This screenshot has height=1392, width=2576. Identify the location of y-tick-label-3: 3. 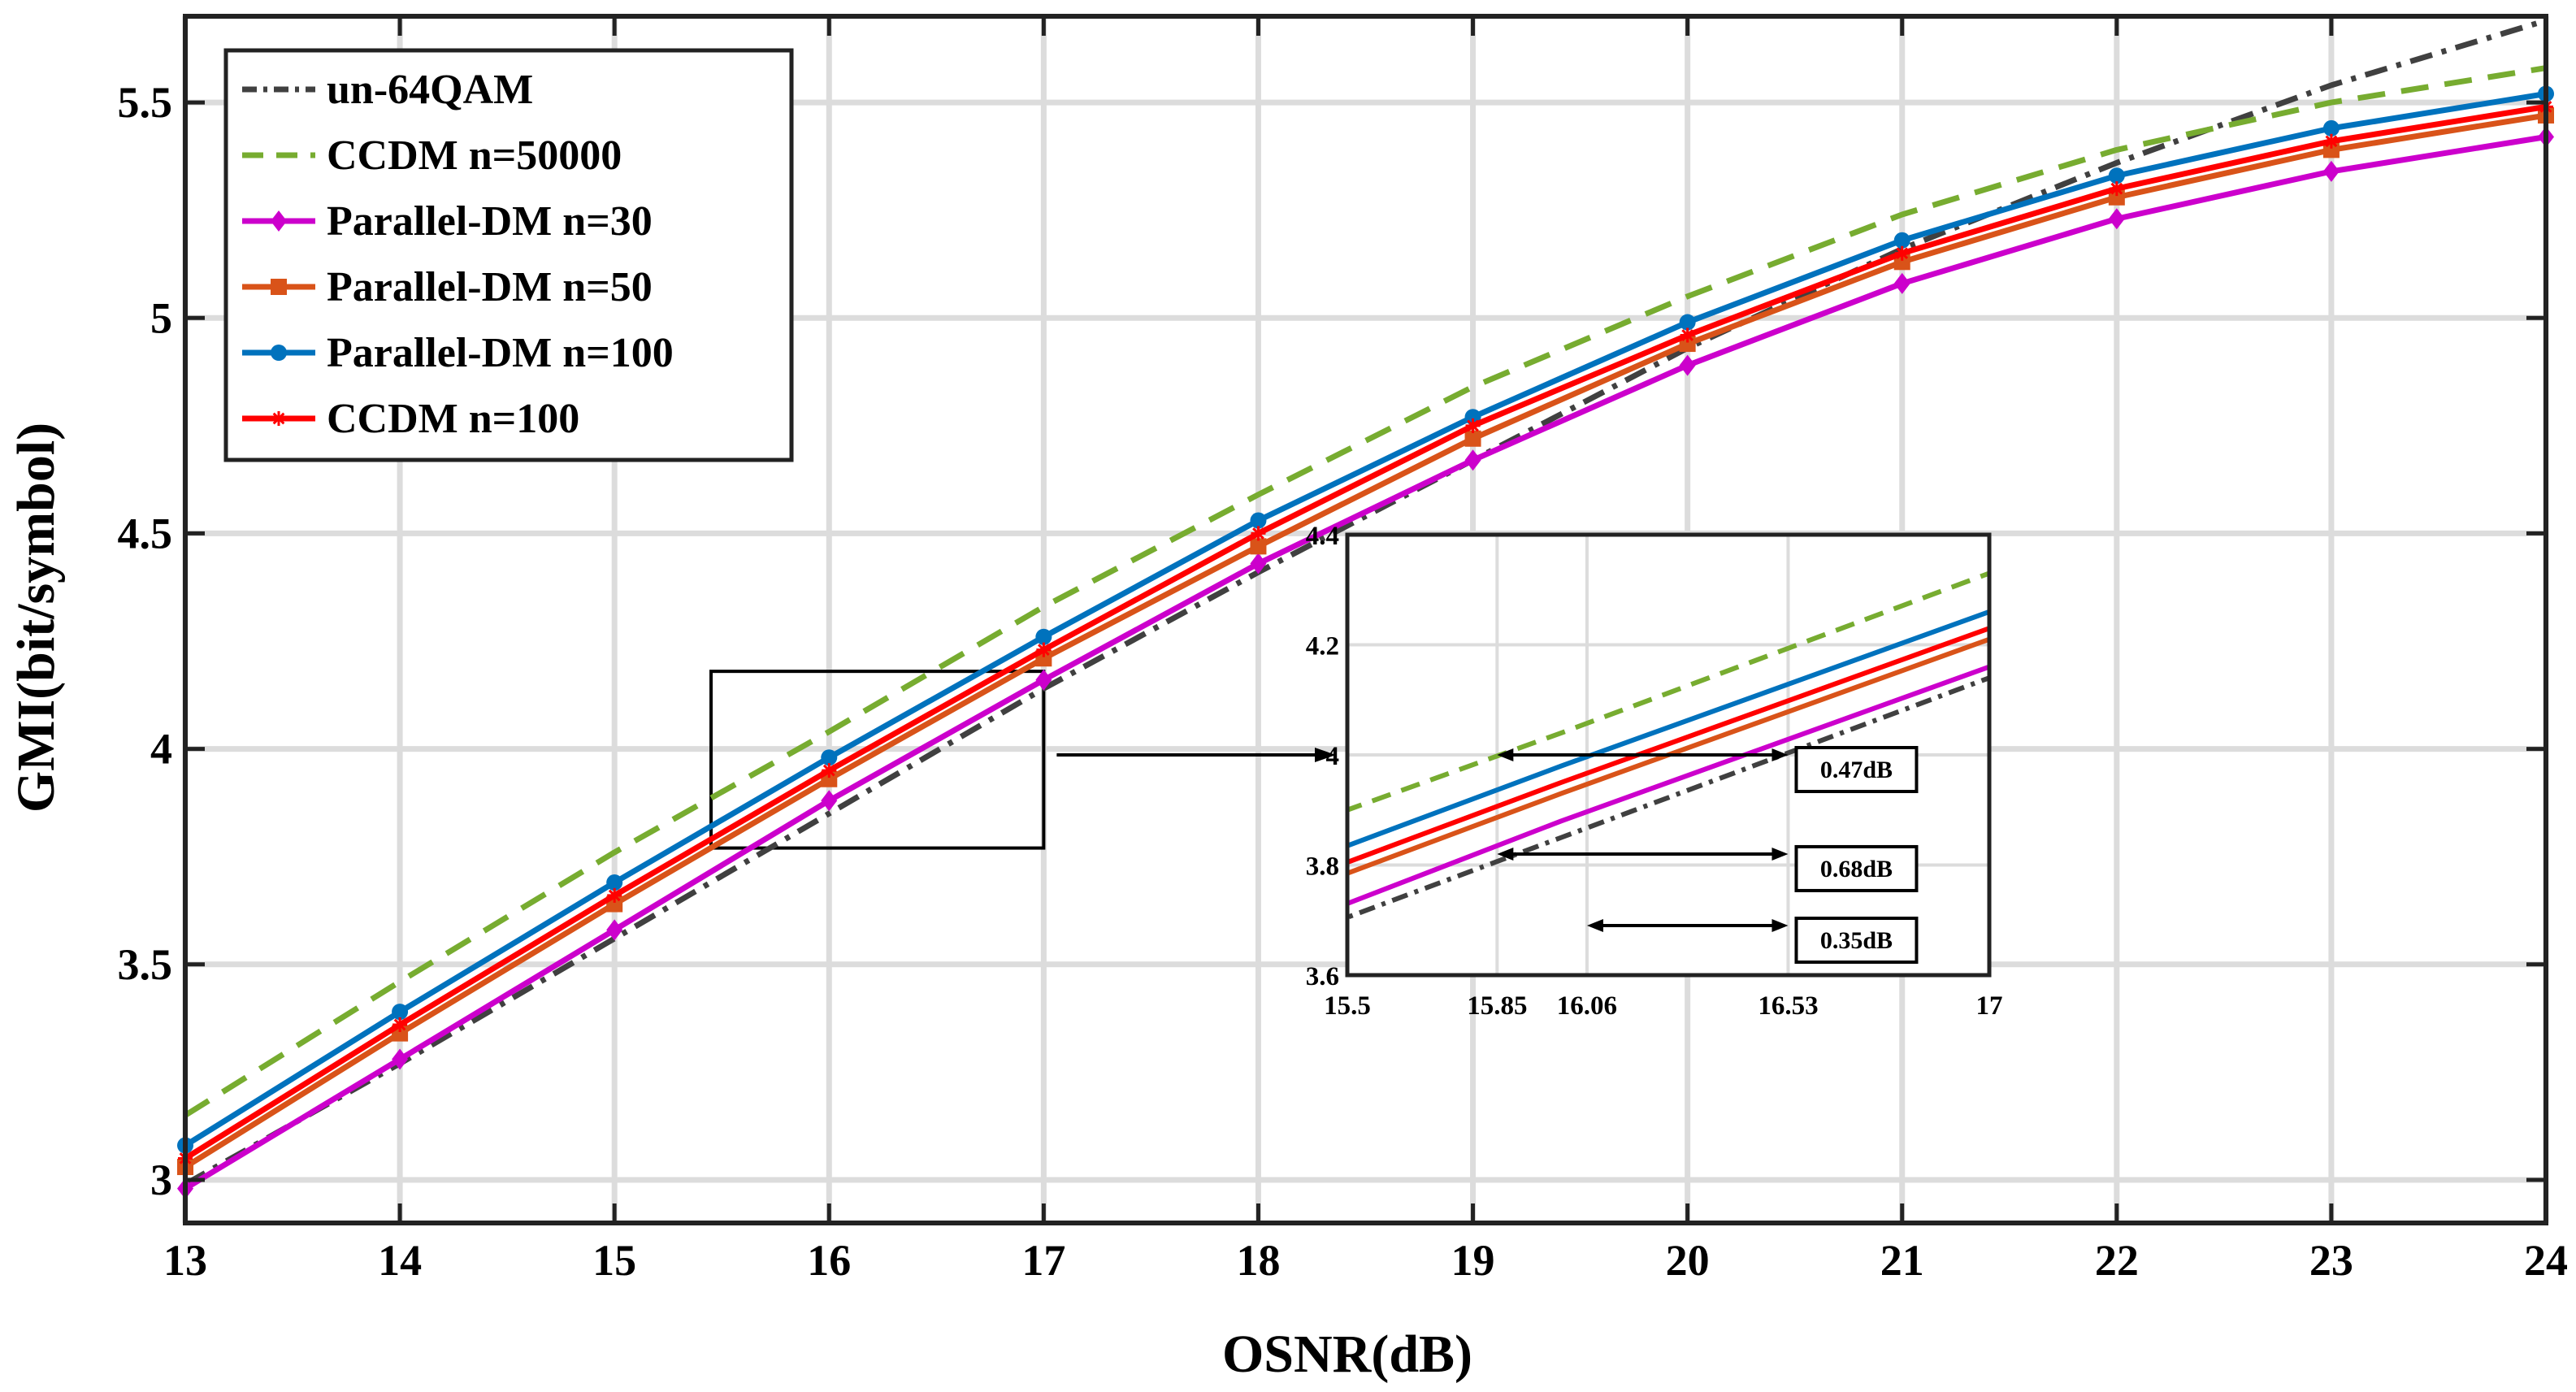
(161, 1180).